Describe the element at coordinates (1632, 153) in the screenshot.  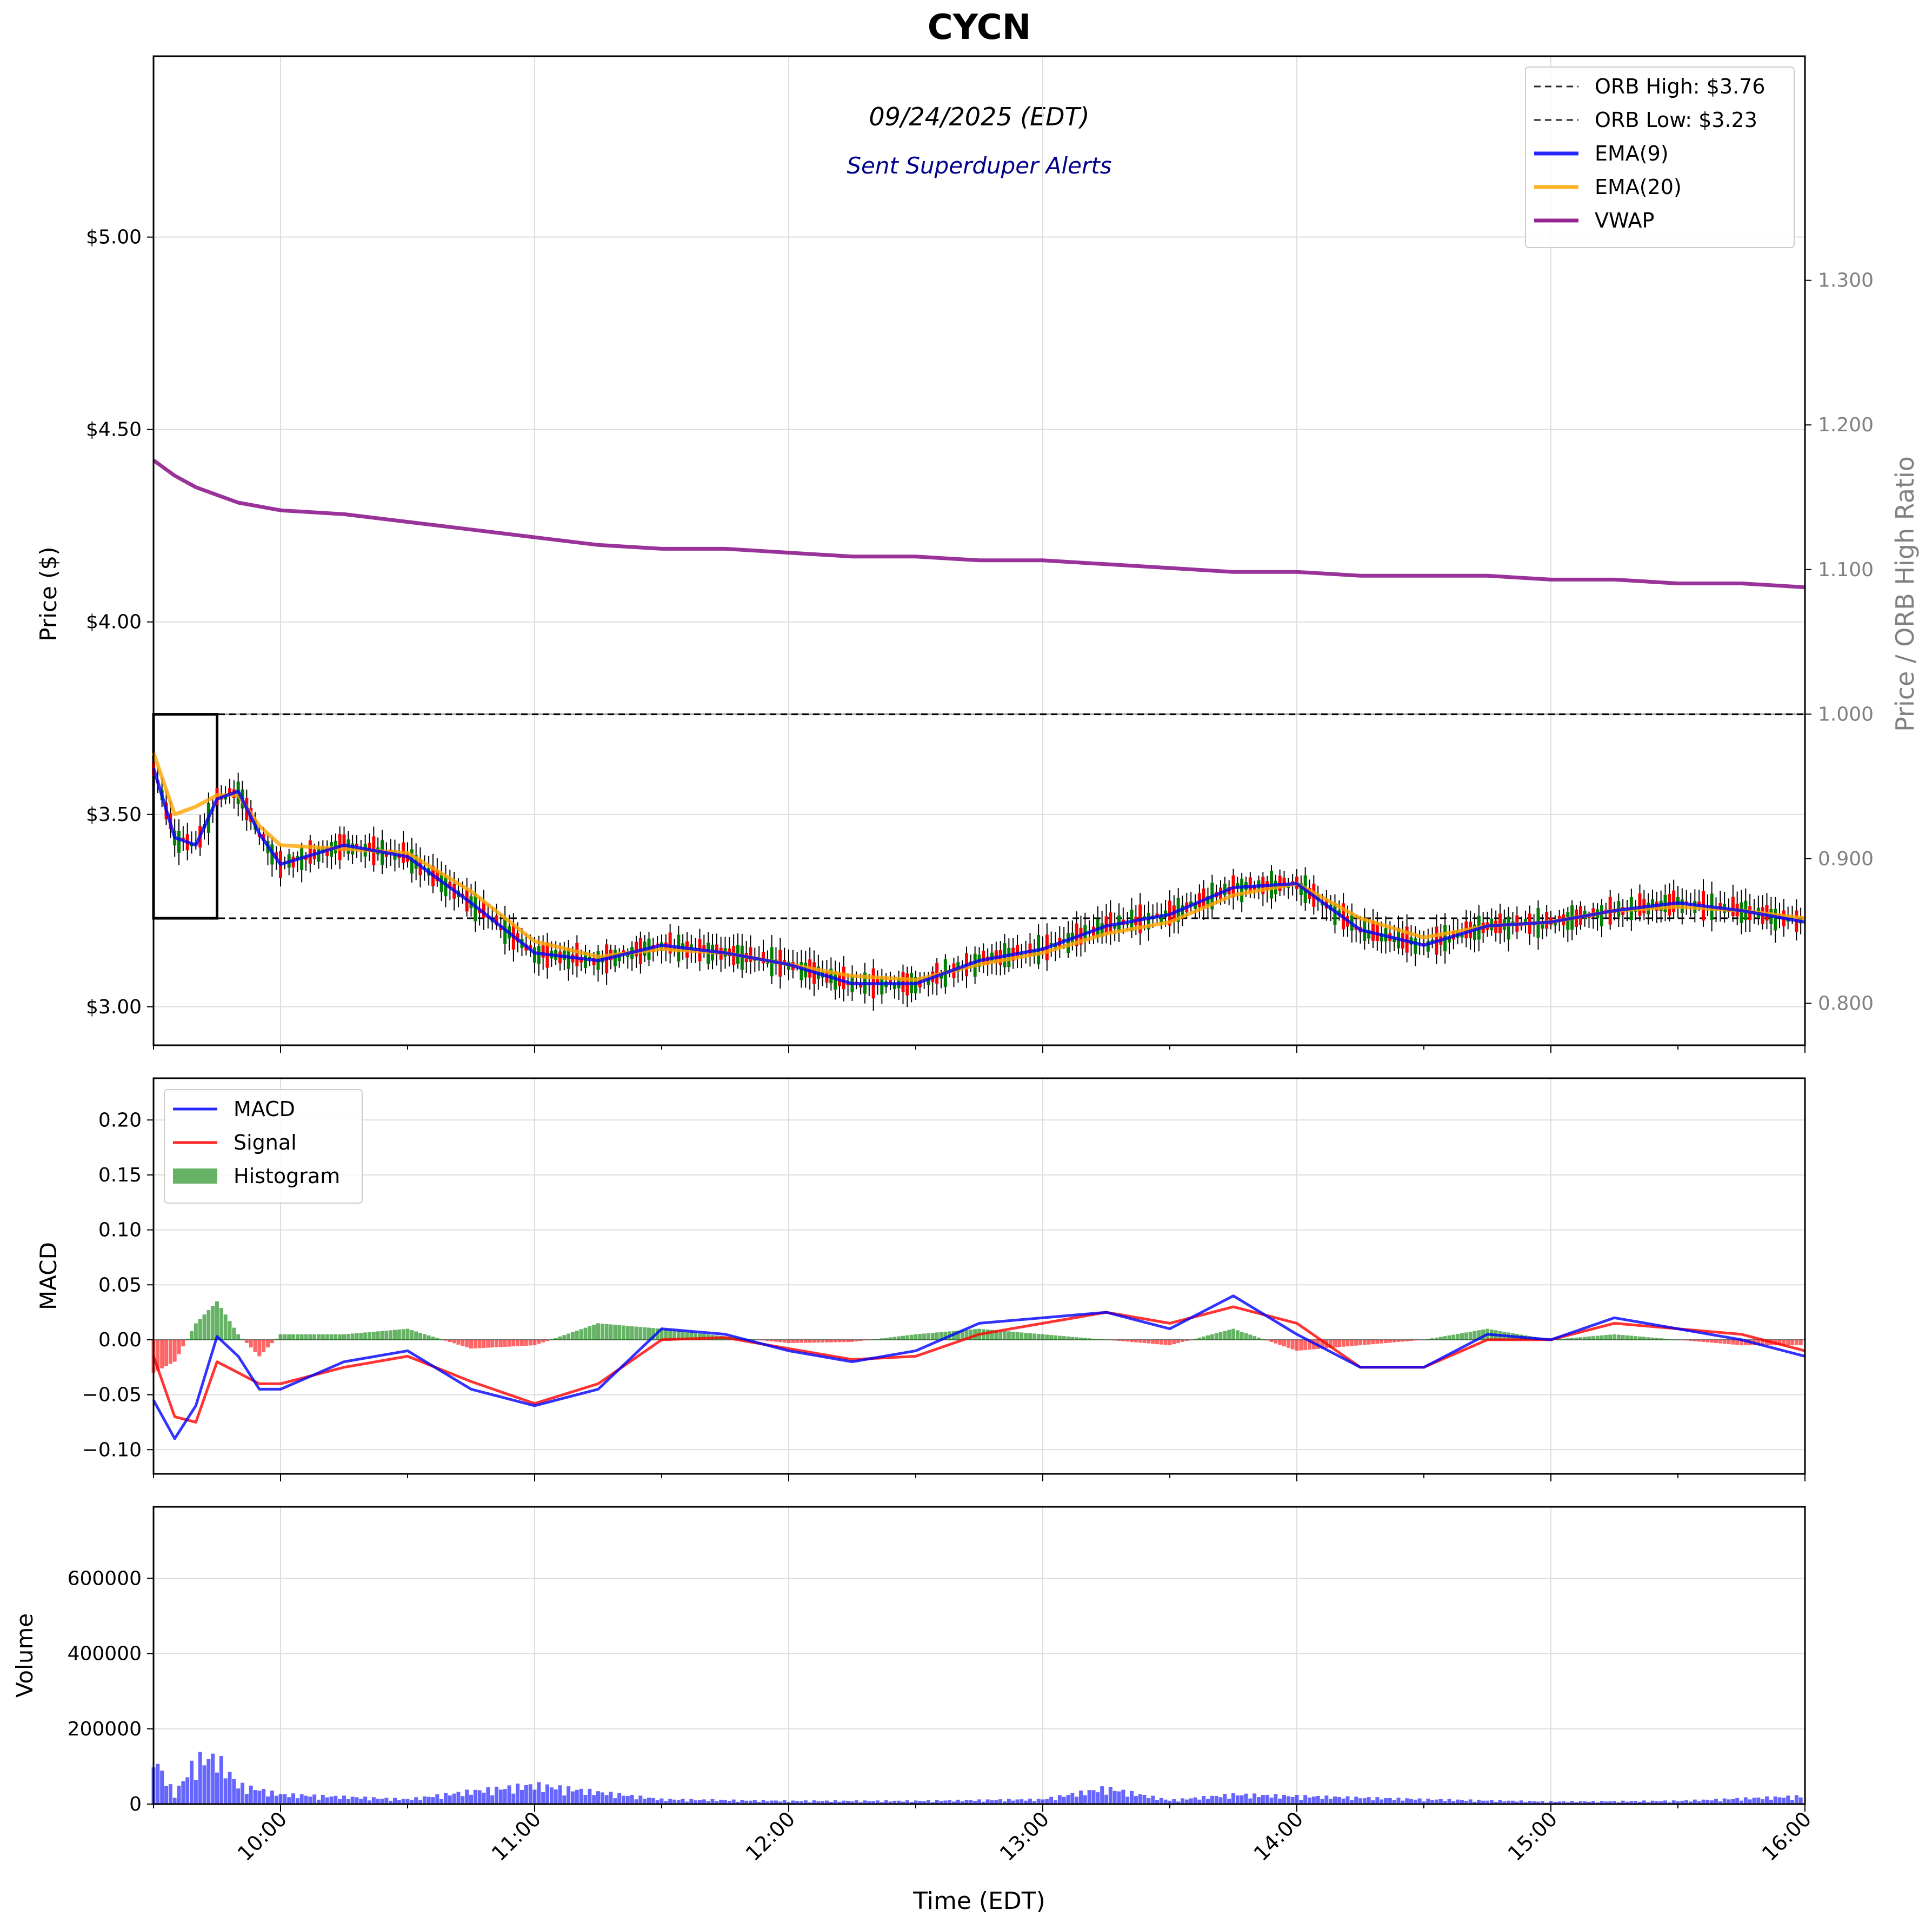
I see `legend-entry: EMA(9)` at that location.